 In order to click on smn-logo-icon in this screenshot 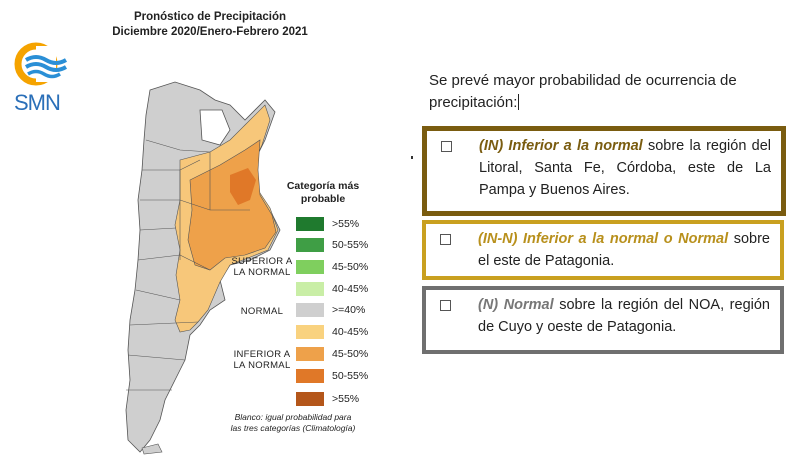, I will do `click(41, 64)`.